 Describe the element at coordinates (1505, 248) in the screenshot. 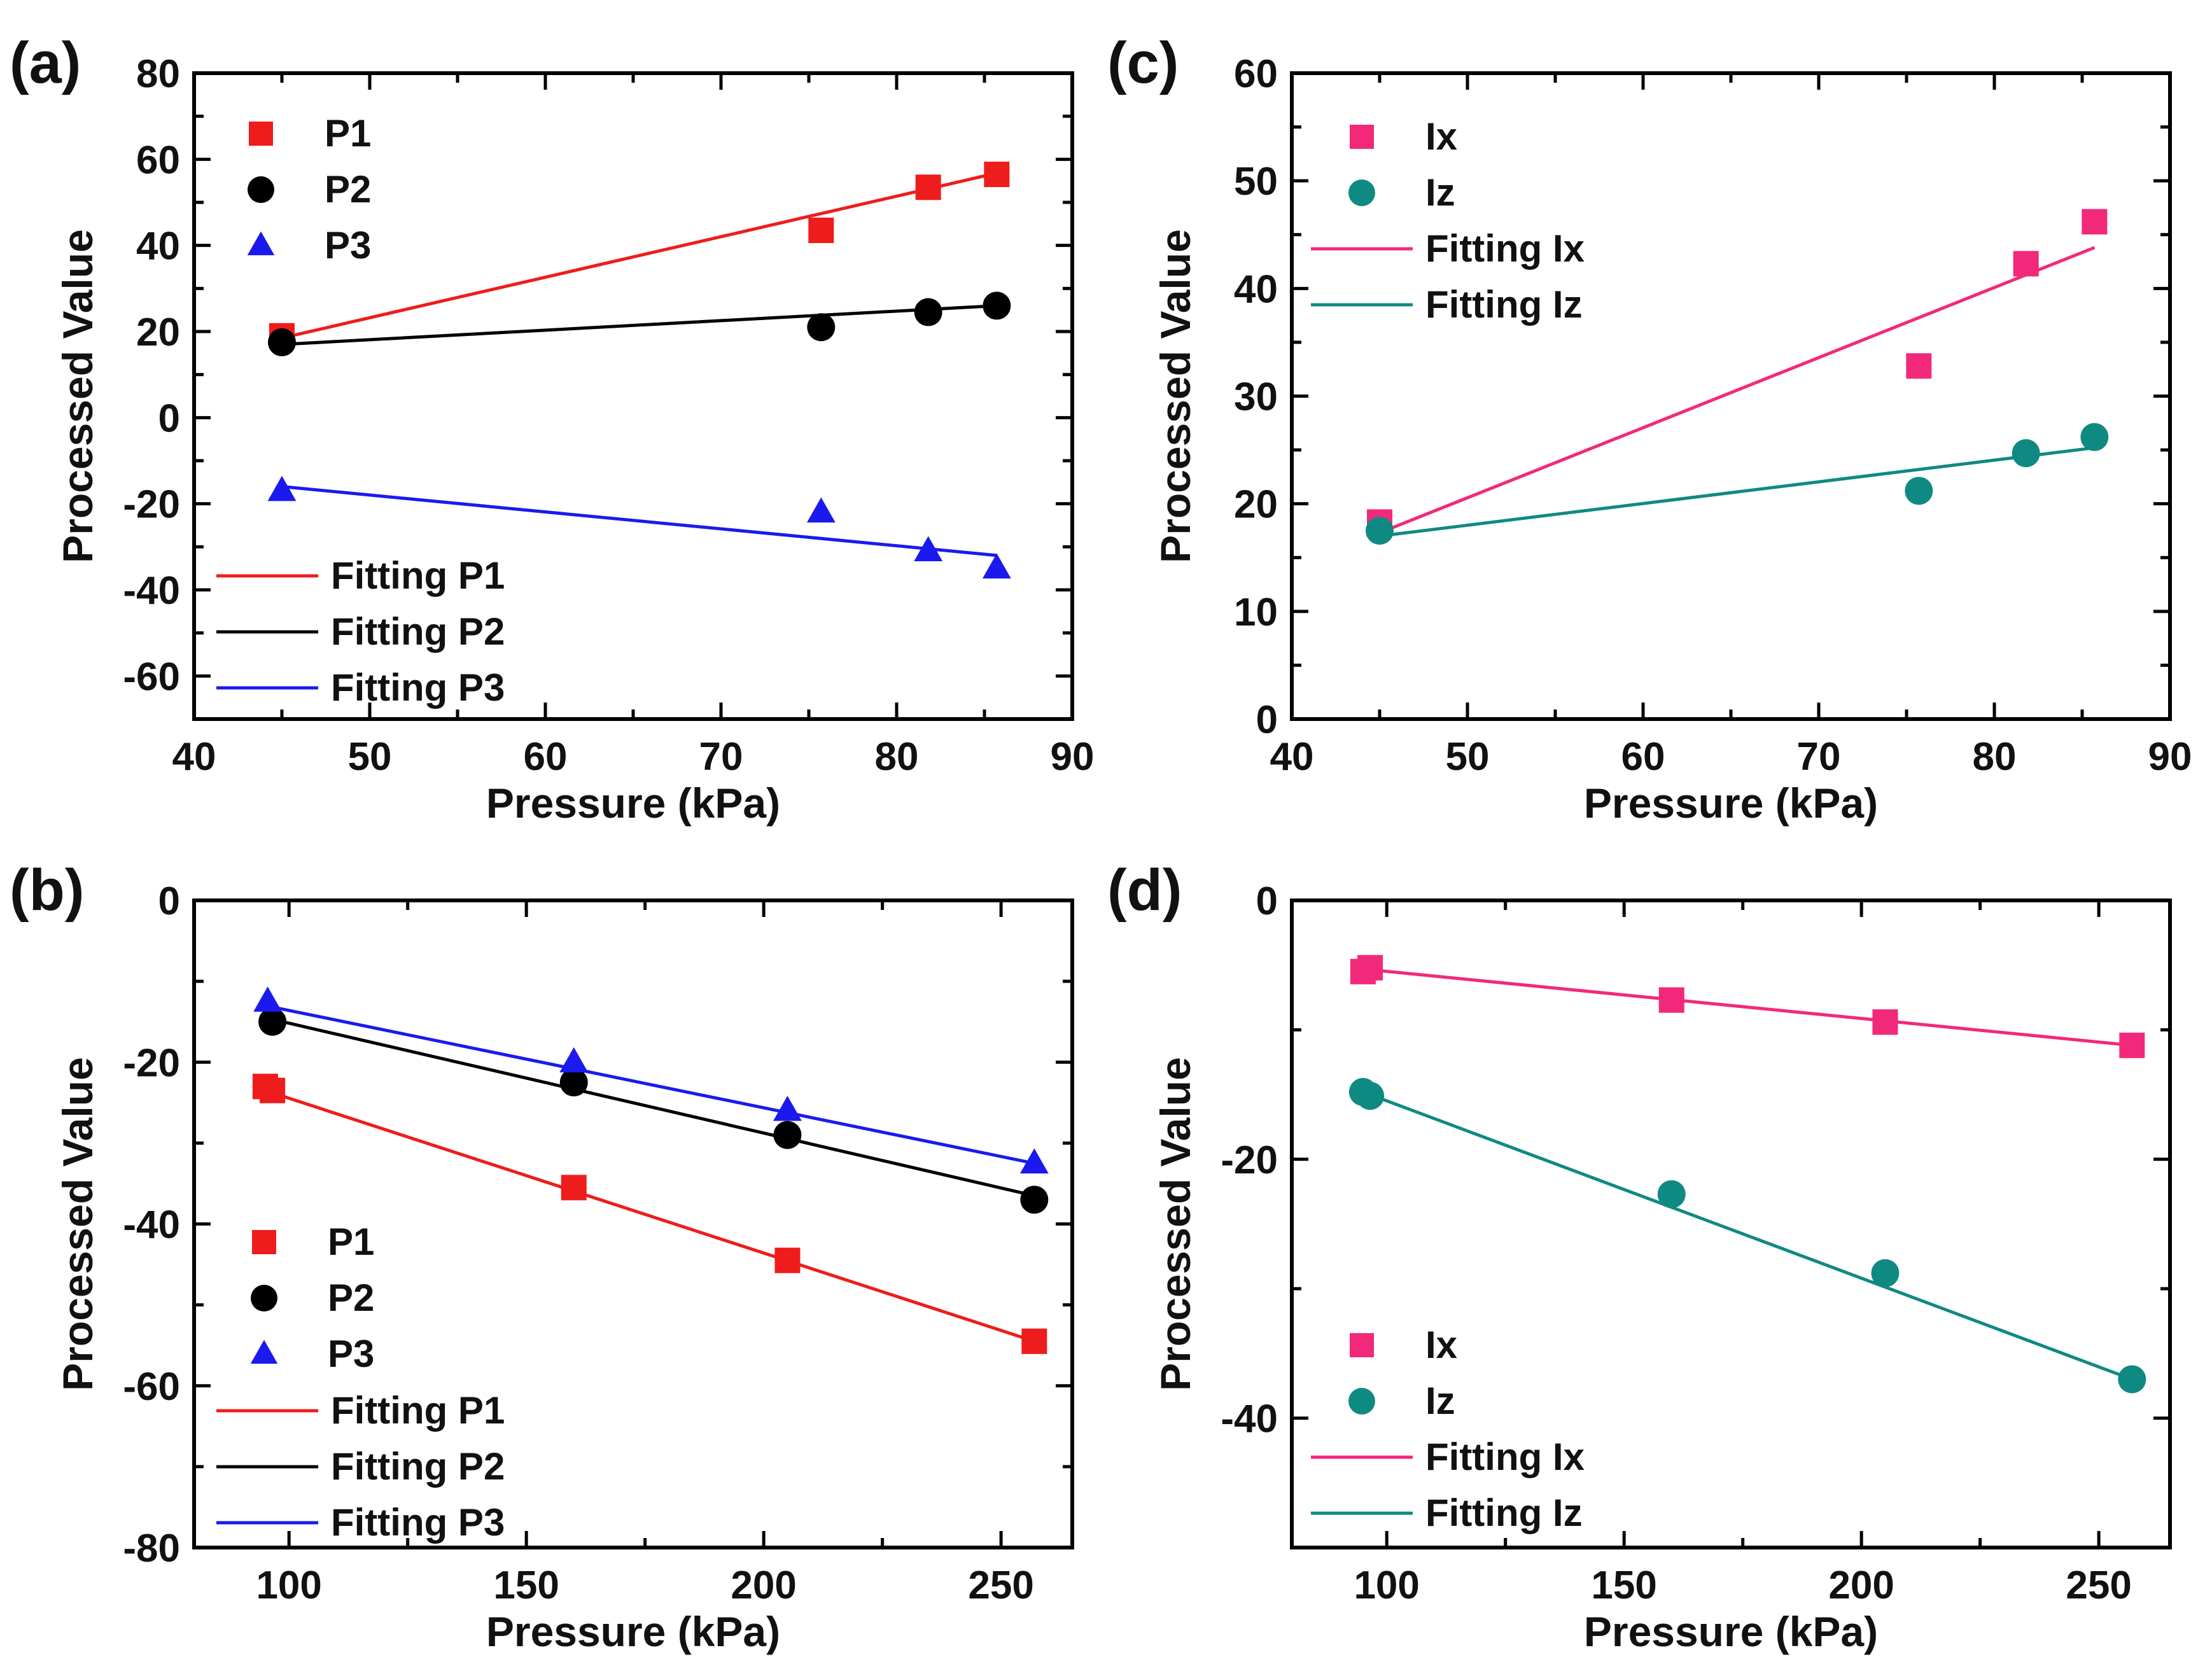

I see `legend-label: Fitting Ix` at that location.